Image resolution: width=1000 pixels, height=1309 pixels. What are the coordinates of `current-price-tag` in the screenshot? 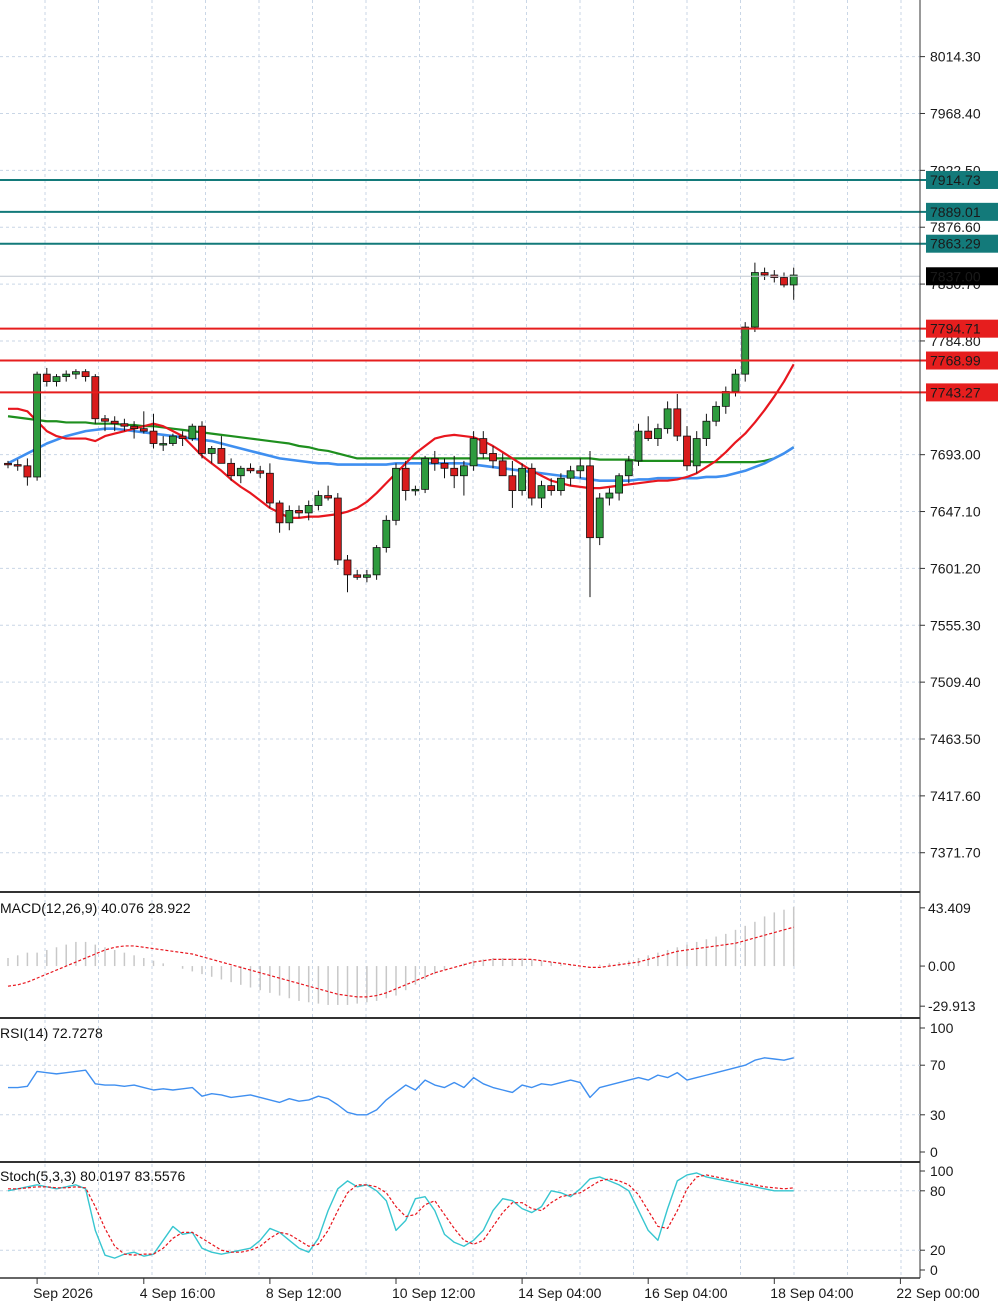 It's located at (962, 276).